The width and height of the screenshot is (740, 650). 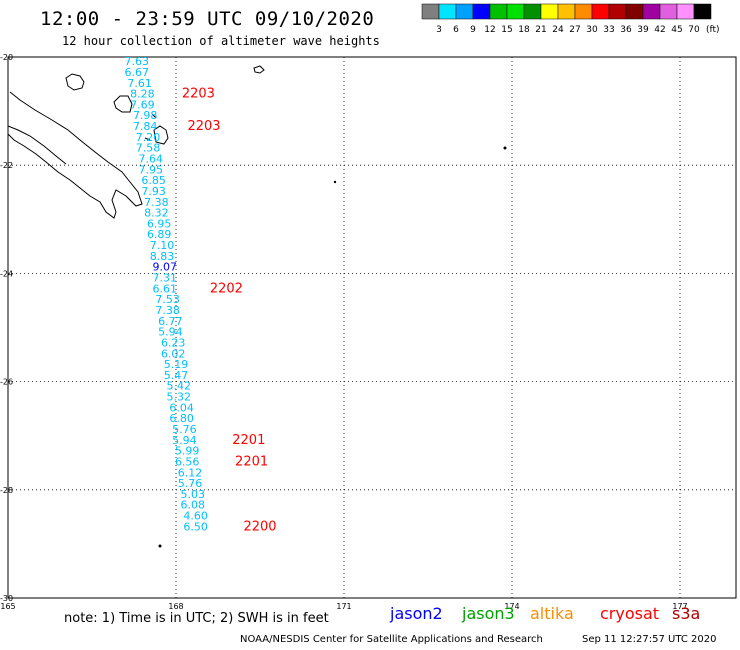 What do you see at coordinates (142, 94) in the screenshot?
I see `swh-value: 8.28` at bounding box center [142, 94].